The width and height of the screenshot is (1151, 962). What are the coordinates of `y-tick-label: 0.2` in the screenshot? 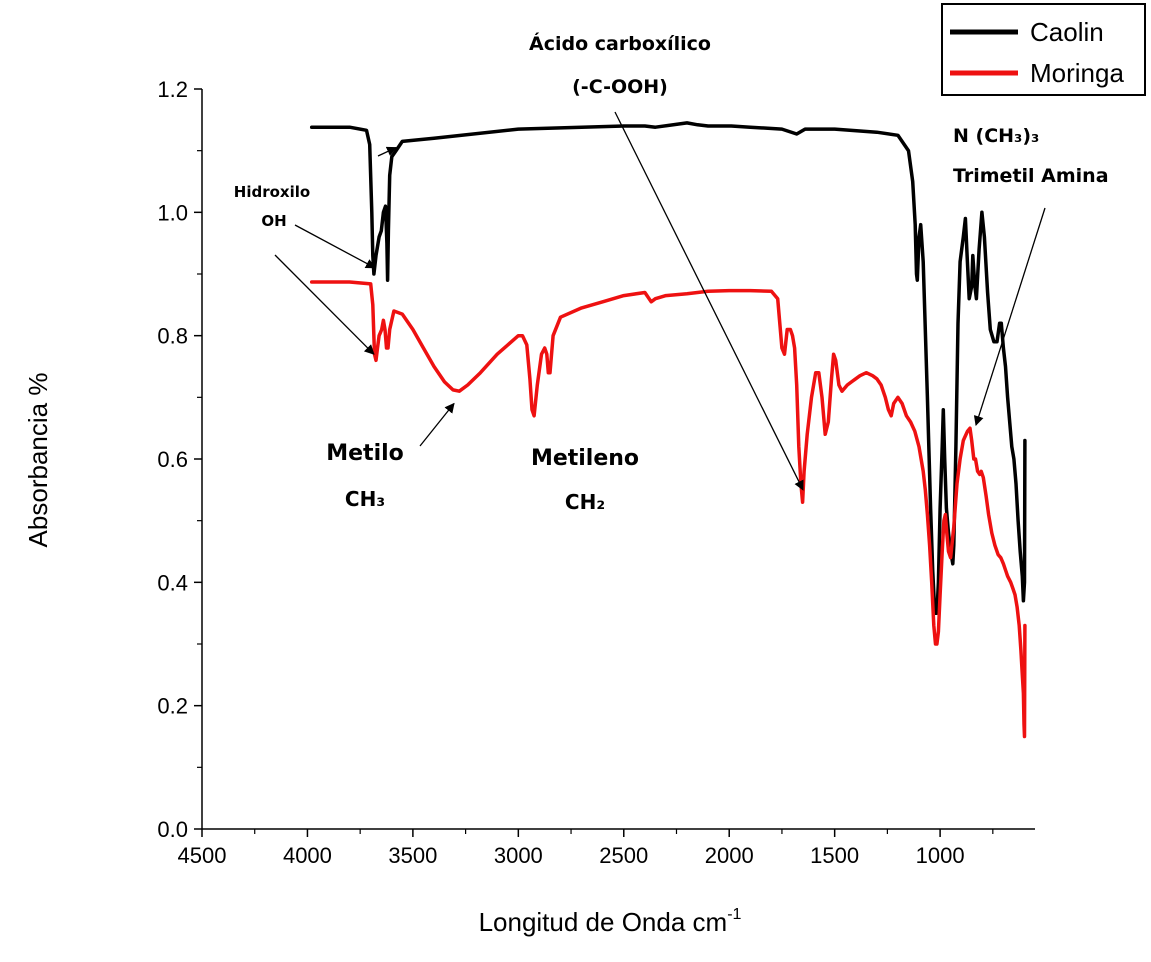 It's located at (172, 706).